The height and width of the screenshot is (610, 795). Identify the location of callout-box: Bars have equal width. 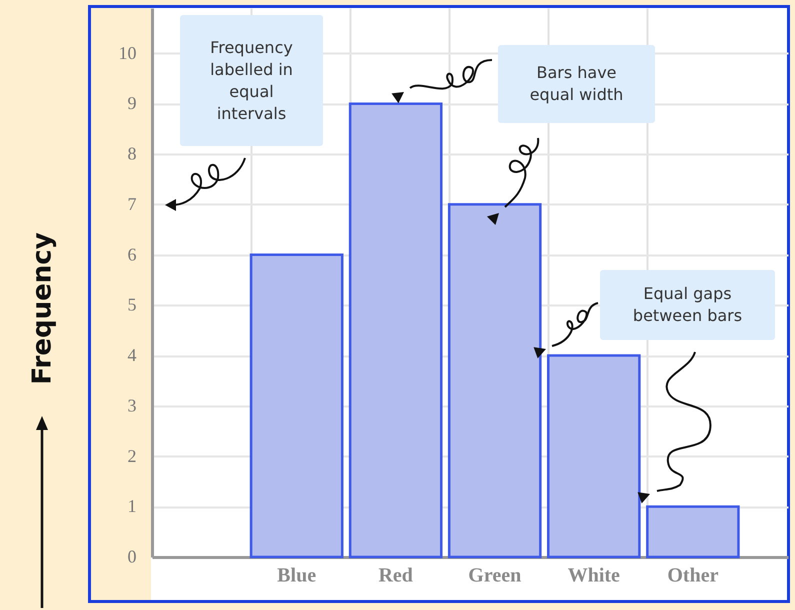
(576, 84).